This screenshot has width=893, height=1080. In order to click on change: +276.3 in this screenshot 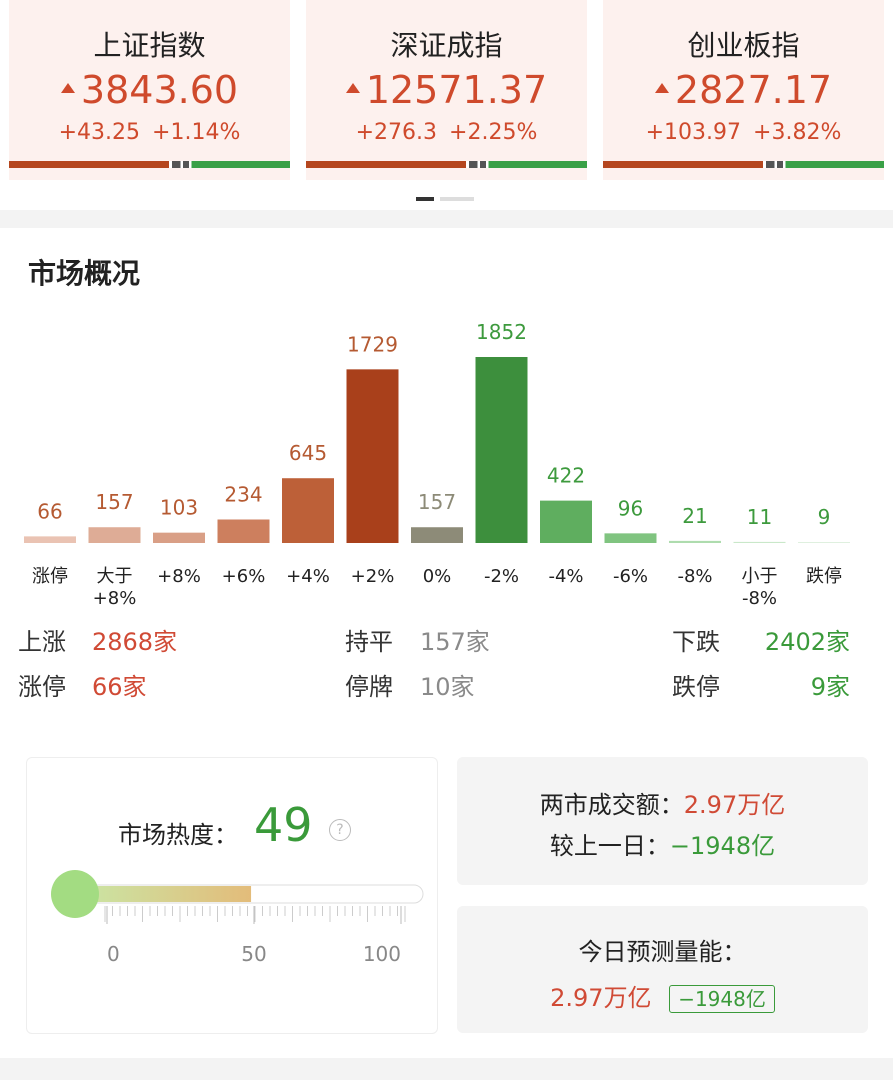, I will do `click(396, 132)`.